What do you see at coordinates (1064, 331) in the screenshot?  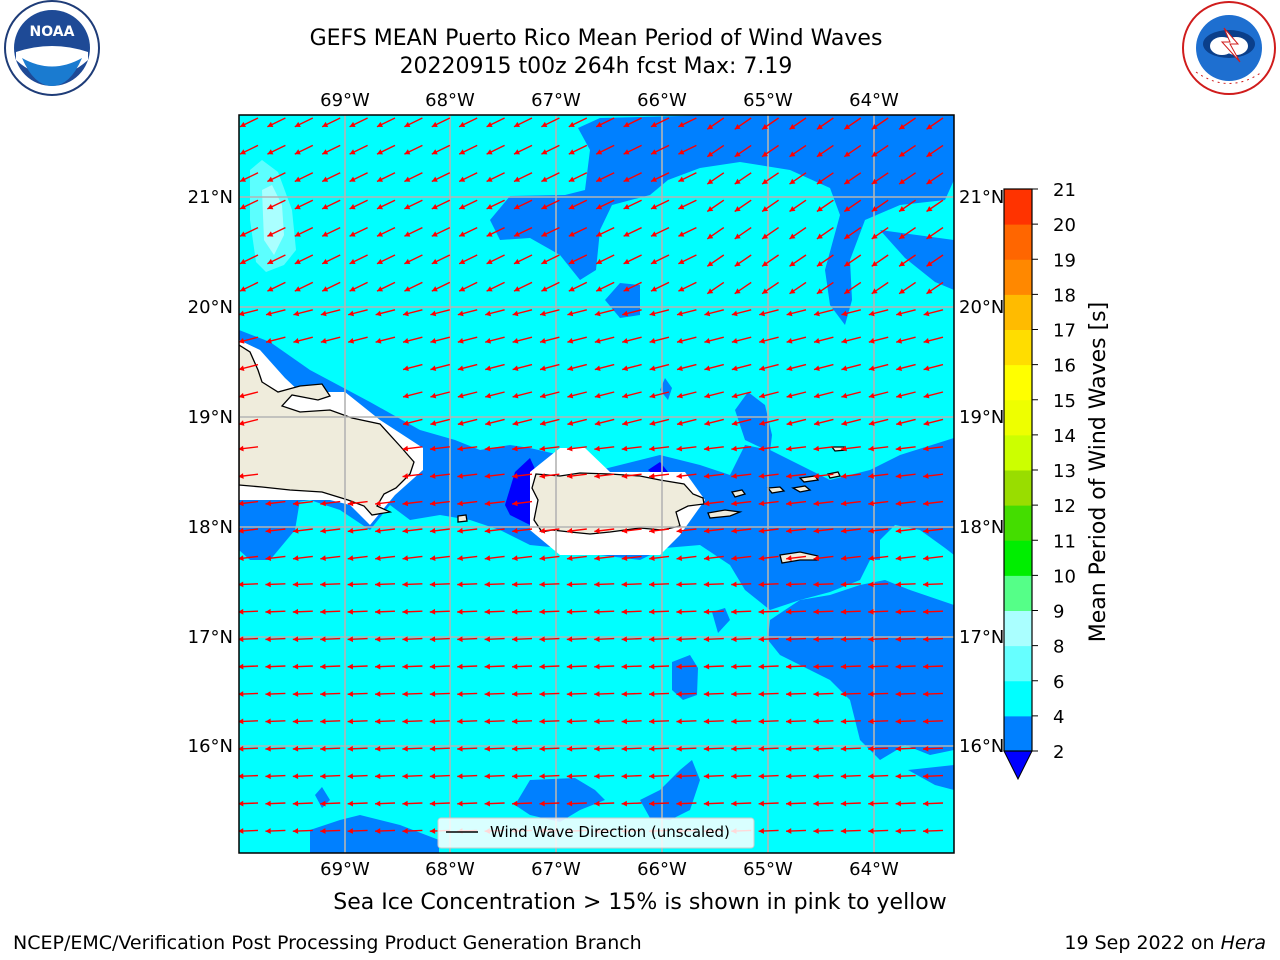 I see `colorbar-tick-label: 17` at bounding box center [1064, 331].